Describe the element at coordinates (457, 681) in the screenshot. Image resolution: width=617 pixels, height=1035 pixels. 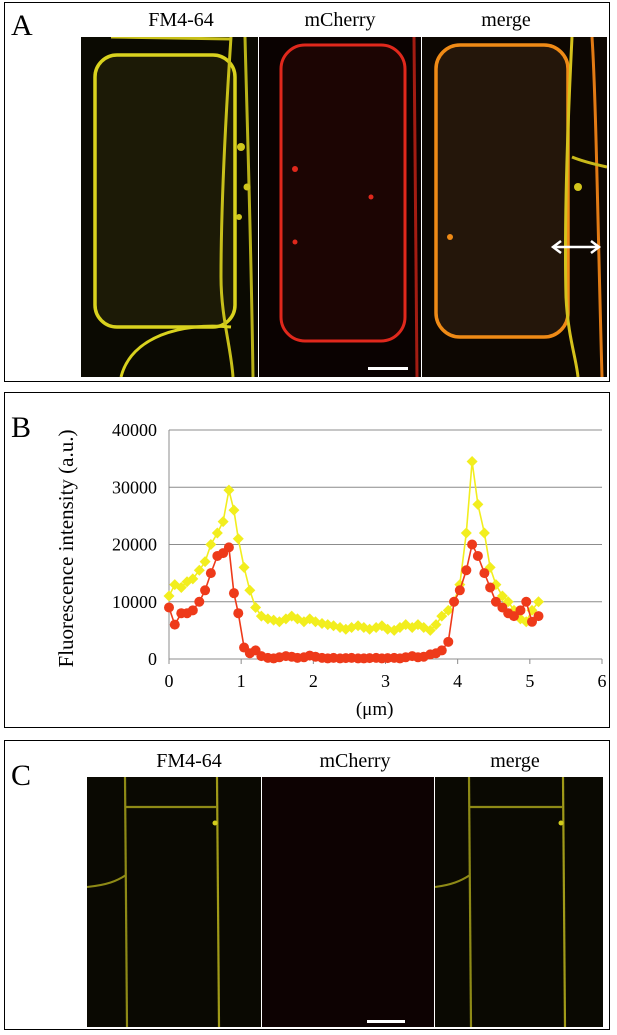
I see `x-tick-label: 4` at that location.